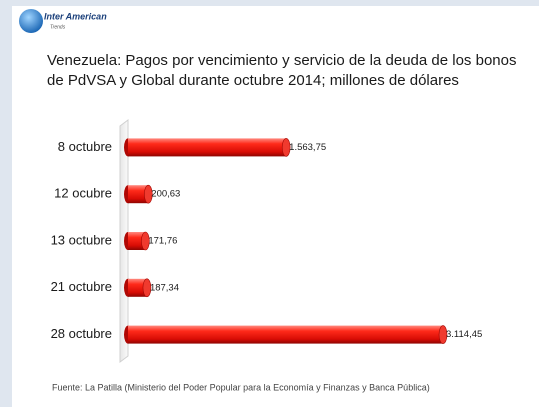  What do you see at coordinates (307, 147) in the screenshot?
I see `value-label: 1.563,75` at bounding box center [307, 147].